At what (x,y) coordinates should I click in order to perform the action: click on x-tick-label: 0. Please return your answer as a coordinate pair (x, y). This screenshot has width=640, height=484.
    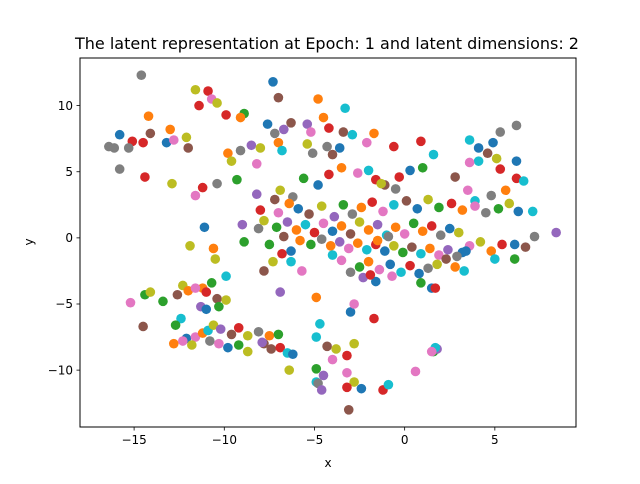
    Looking at the image, I should click on (405, 440).